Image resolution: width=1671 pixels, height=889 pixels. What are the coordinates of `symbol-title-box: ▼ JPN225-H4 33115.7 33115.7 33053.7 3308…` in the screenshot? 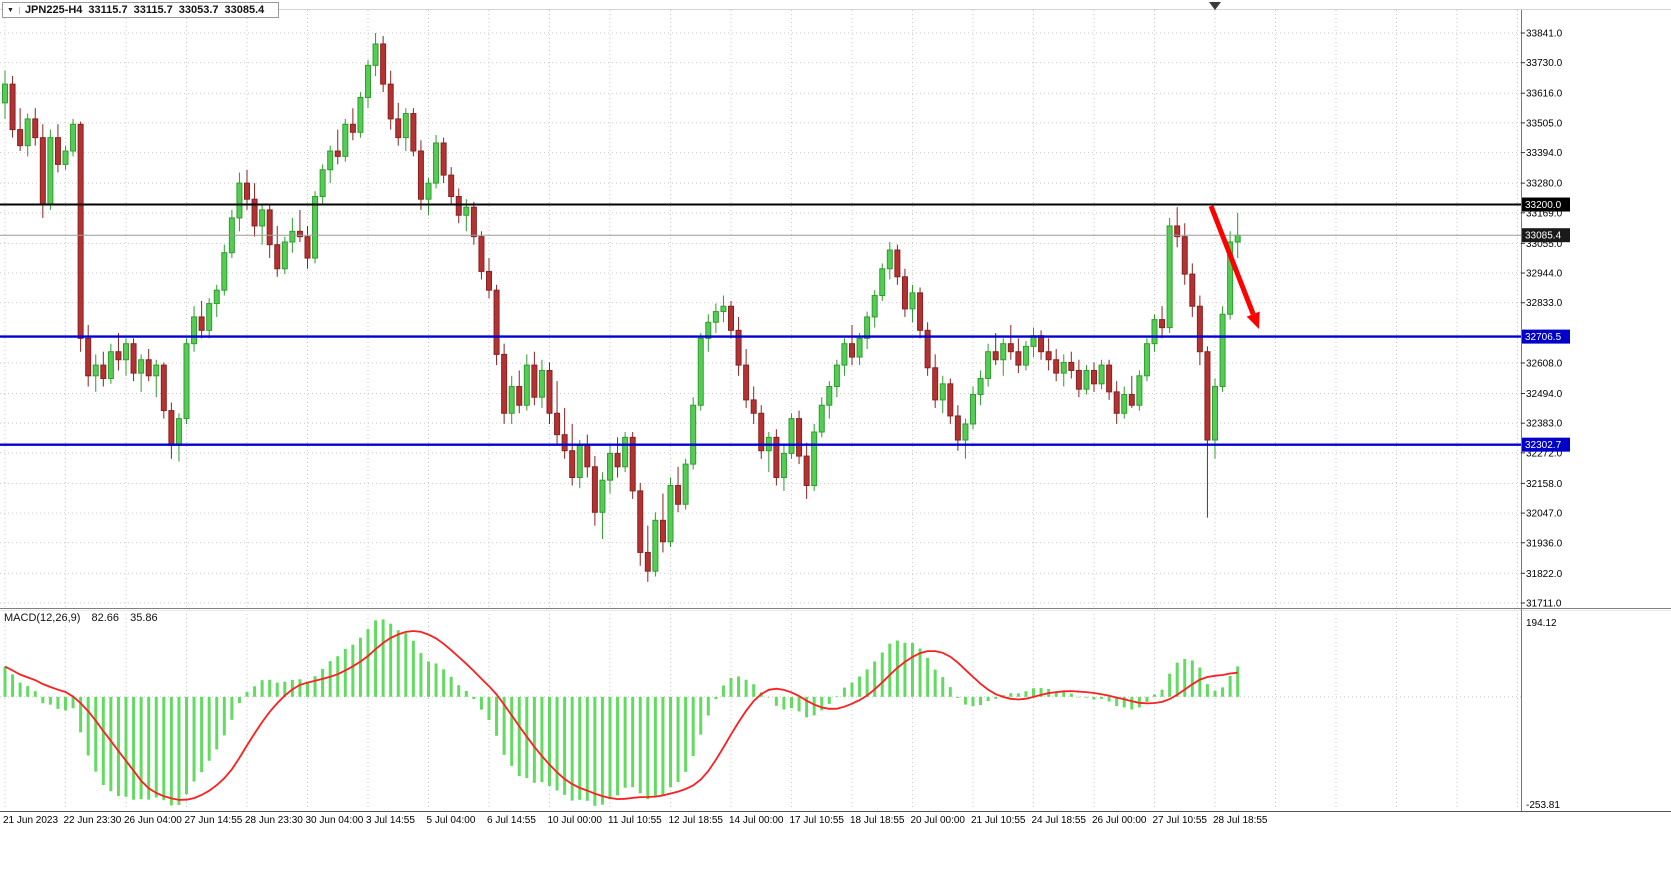 It's located at (141, 10).